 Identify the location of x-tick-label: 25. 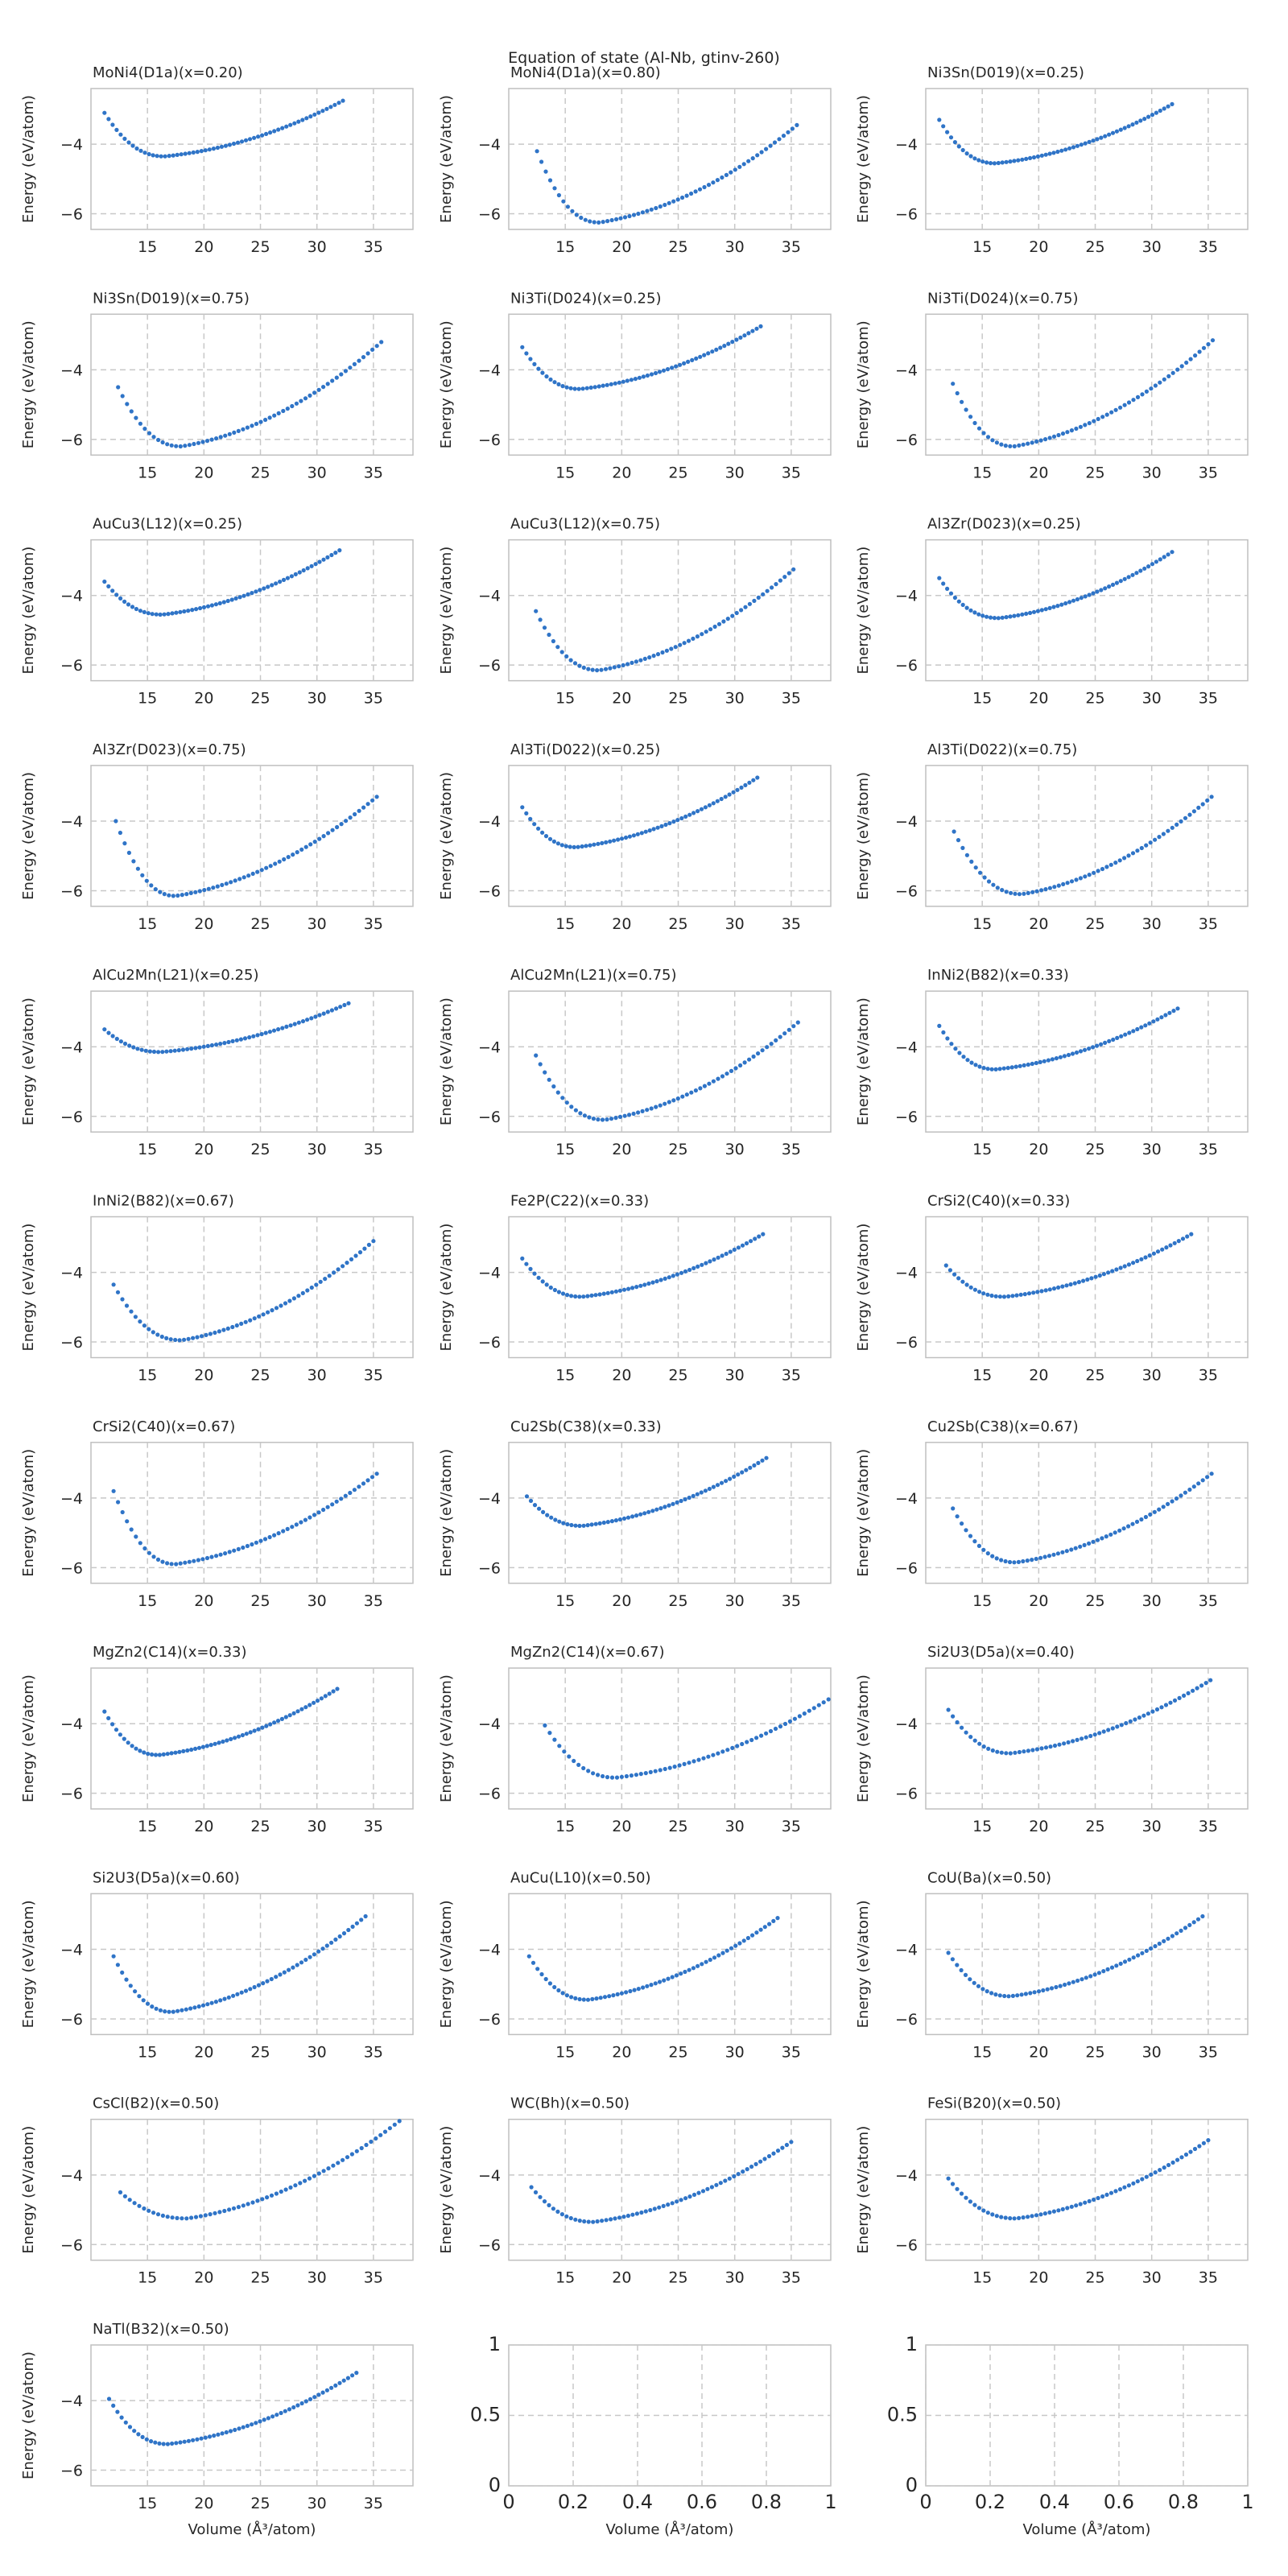
(677, 1601).